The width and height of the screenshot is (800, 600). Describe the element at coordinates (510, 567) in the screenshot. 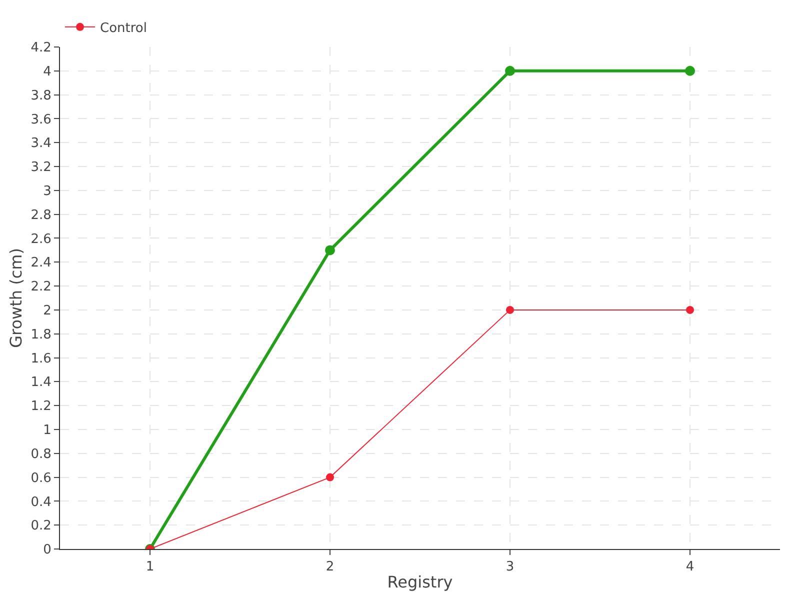

I see `x-tick-label: 3` at that location.